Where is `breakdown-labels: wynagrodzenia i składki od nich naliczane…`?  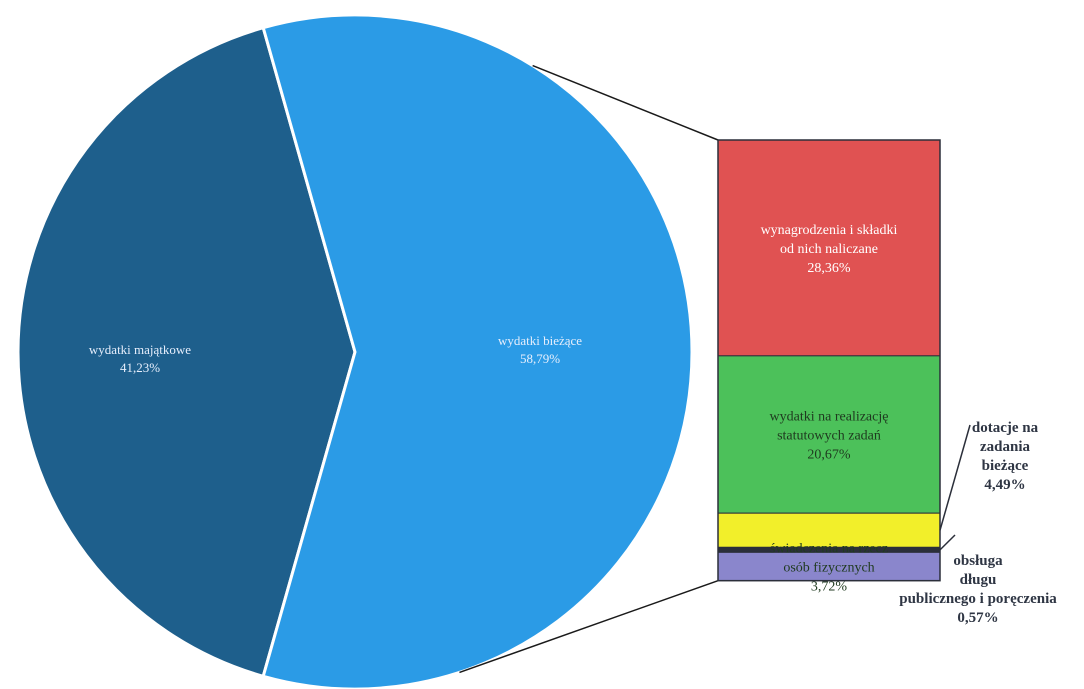 breakdown-labels: wynagrodzenia i składki od nich naliczane… is located at coordinates (829, 409).